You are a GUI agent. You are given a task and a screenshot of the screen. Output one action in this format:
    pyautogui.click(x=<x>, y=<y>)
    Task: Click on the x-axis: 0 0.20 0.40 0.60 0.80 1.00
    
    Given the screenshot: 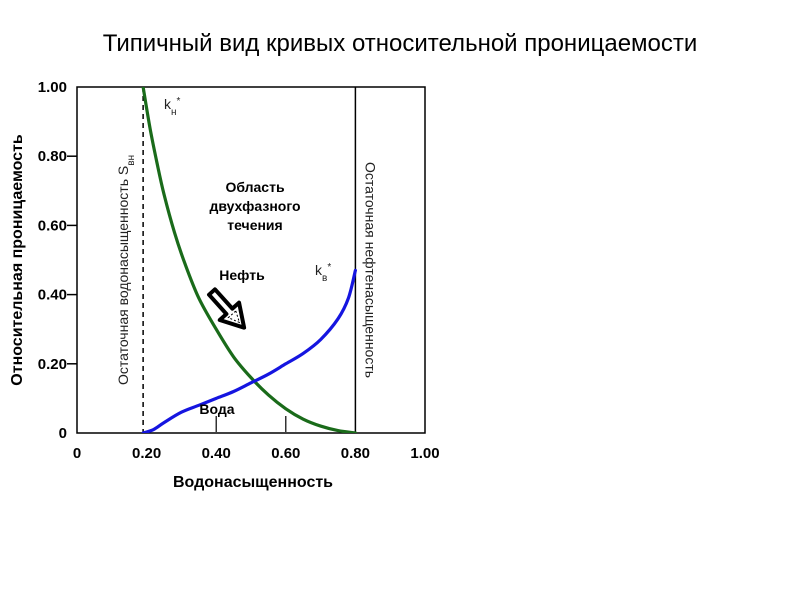 What is the action you would take?
    pyautogui.click(x=256, y=439)
    